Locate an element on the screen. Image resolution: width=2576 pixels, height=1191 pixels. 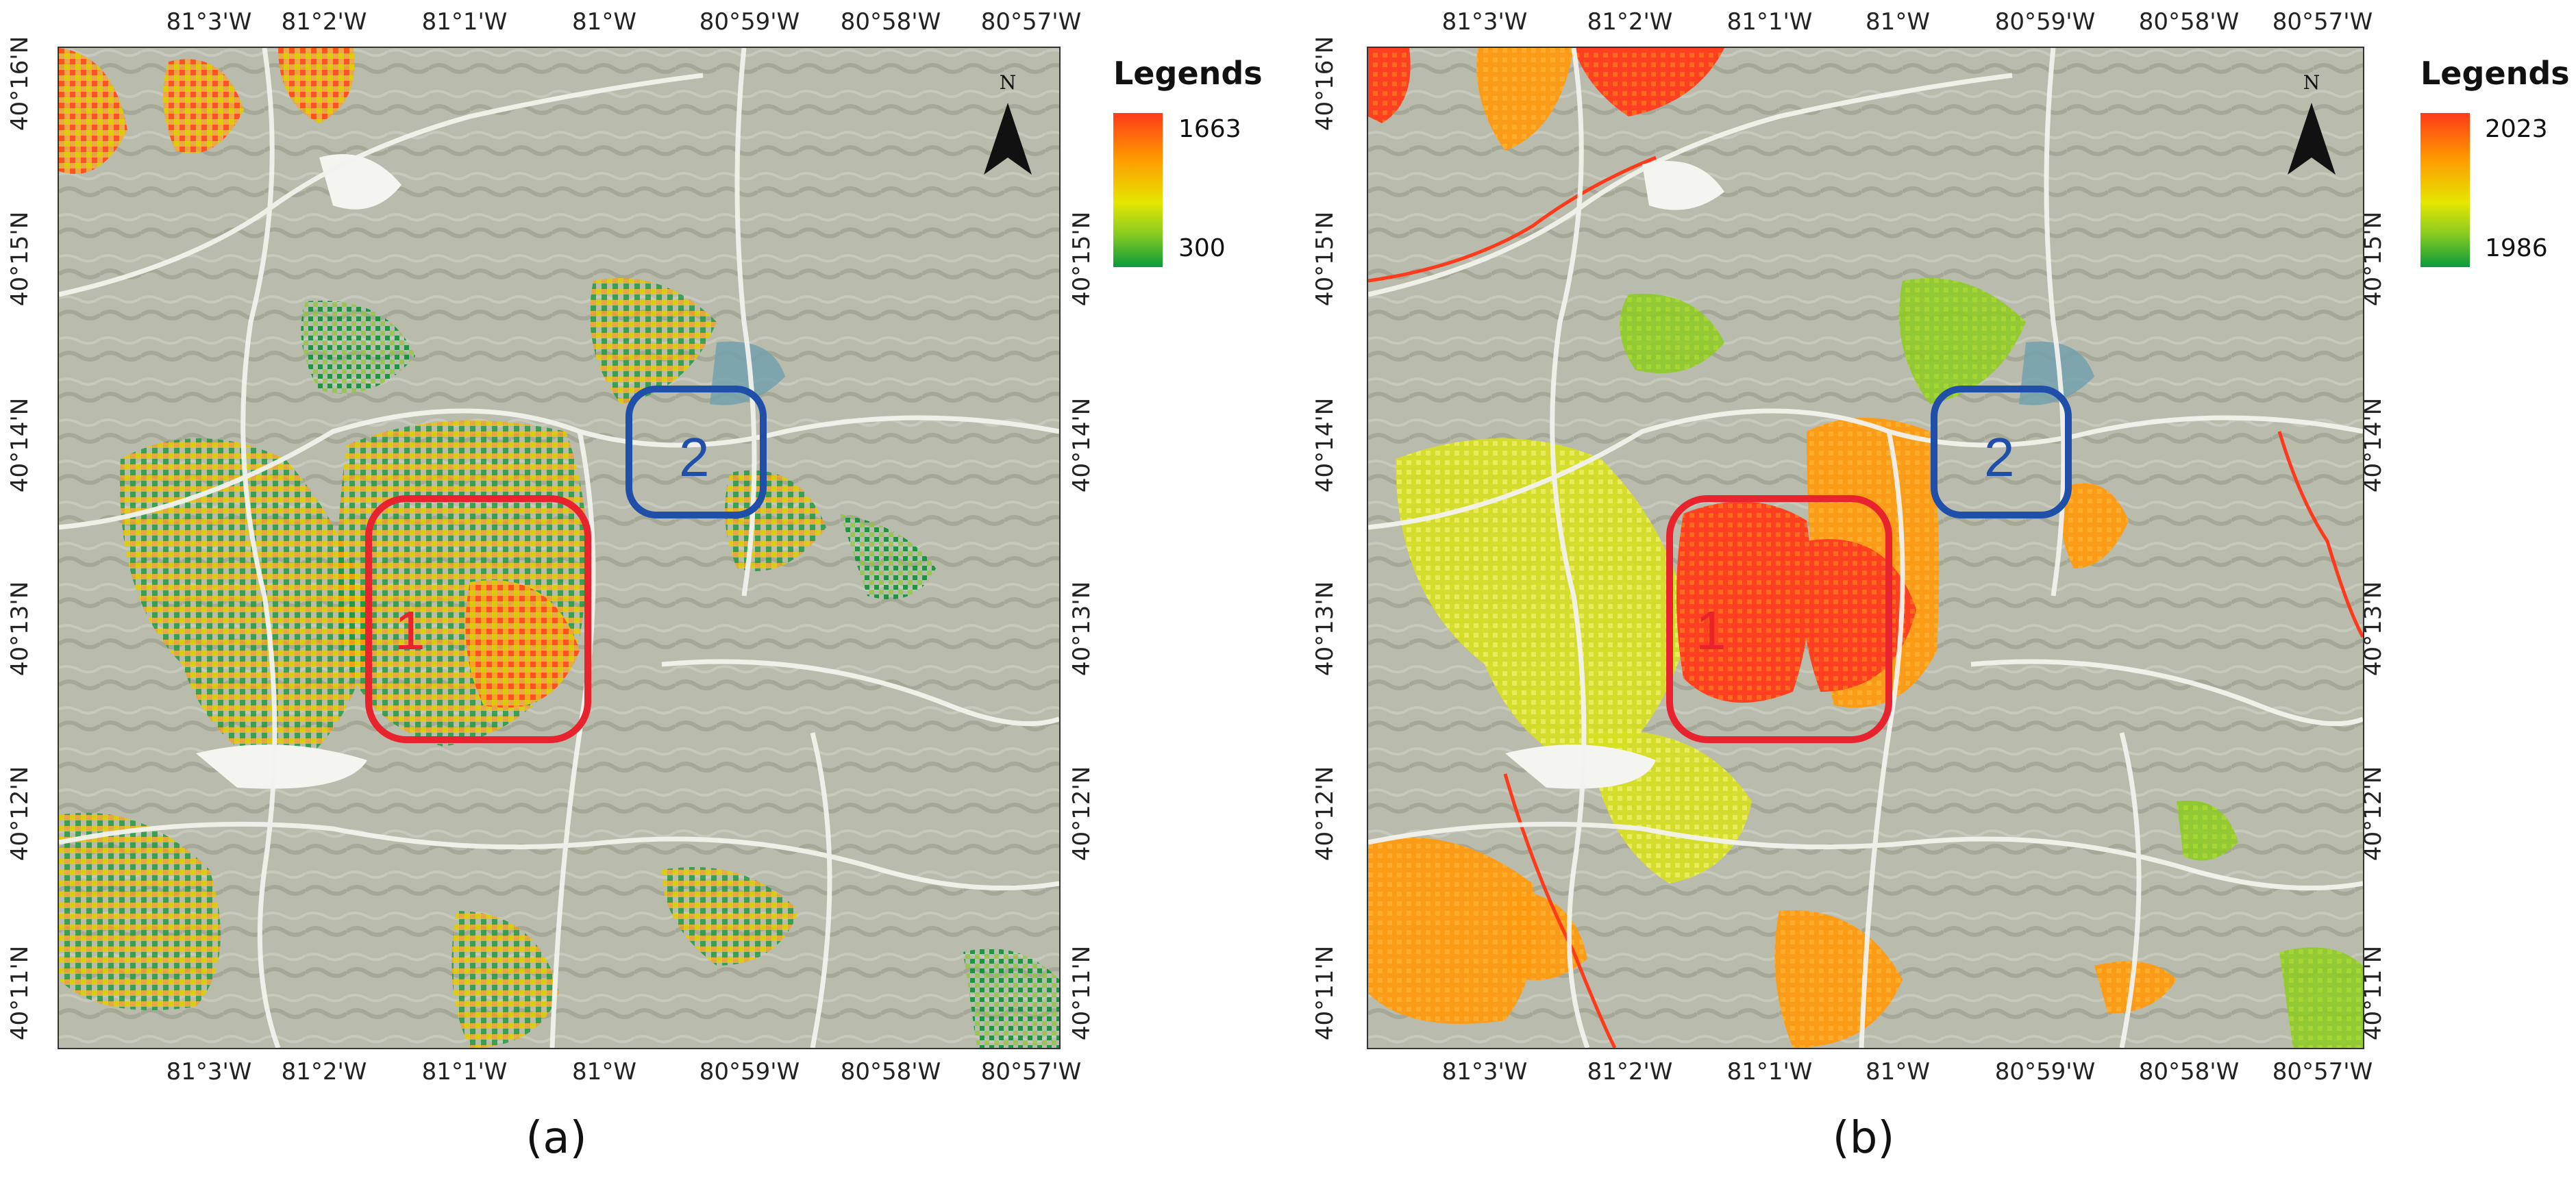
legend-max: 1663 is located at coordinates (1209, 129).